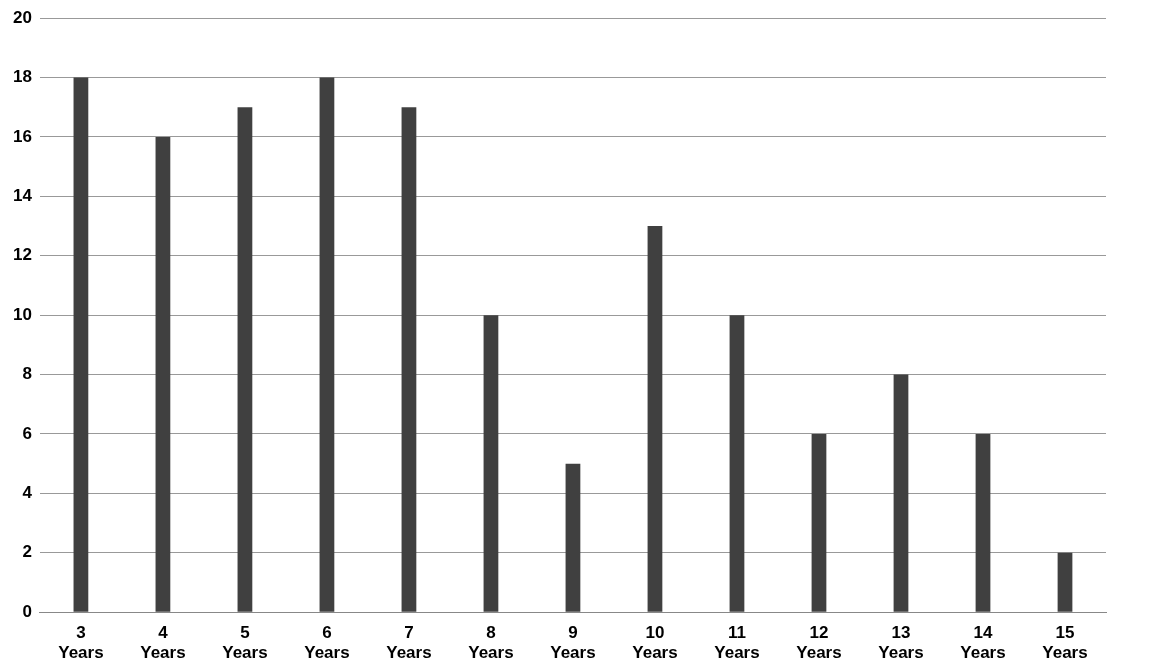 This screenshot has width=1161, height=672. Describe the element at coordinates (22, 314) in the screenshot. I see `y-tick-label: 10` at that location.